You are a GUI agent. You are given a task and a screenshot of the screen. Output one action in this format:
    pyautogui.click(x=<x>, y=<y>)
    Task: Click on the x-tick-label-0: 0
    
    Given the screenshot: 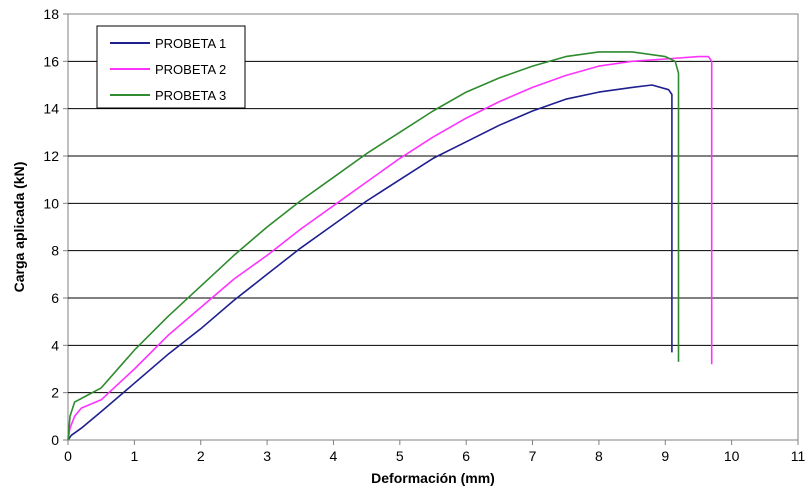 What is the action you would take?
    pyautogui.click(x=68, y=456)
    